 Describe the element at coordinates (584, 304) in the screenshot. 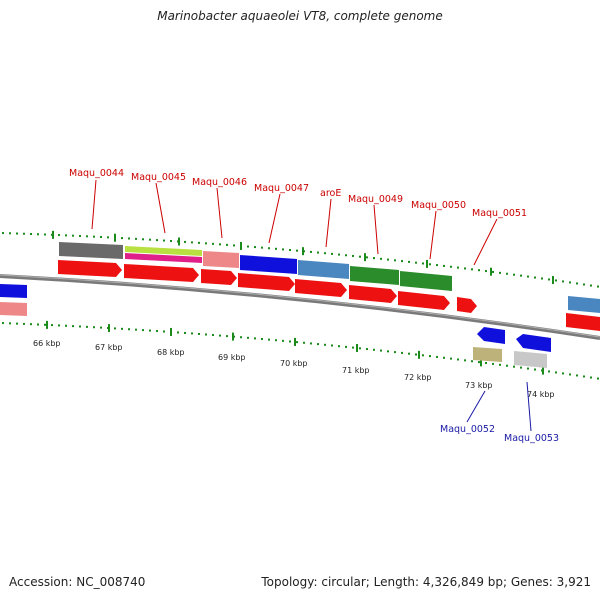

I see `feature-right-steel` at that location.